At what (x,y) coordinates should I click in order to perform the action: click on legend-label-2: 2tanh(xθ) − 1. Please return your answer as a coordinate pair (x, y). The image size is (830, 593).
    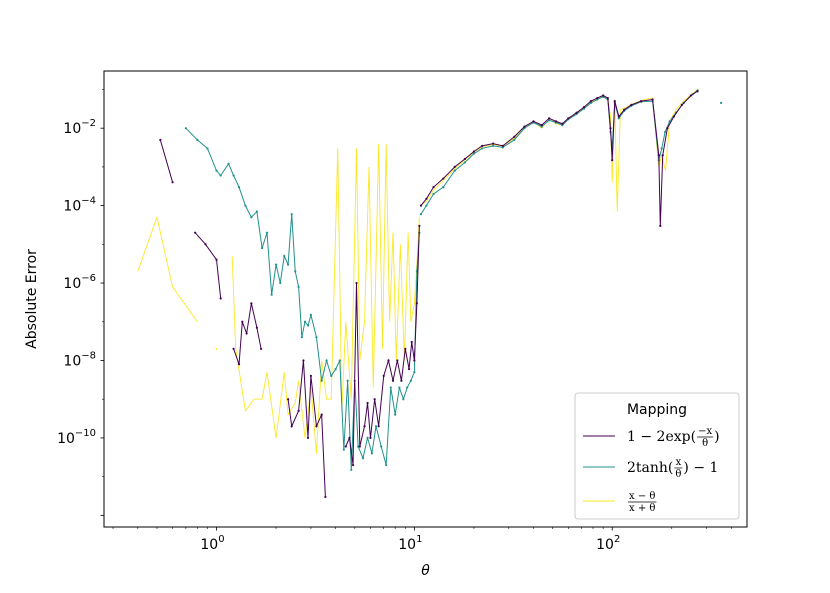
    Looking at the image, I should click on (672, 468).